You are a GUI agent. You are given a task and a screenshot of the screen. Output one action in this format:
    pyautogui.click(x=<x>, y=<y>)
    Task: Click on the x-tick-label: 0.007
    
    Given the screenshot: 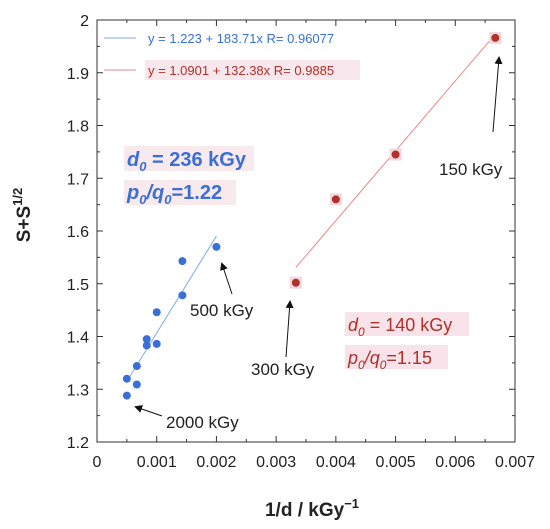 What is the action you would take?
    pyautogui.click(x=515, y=462)
    